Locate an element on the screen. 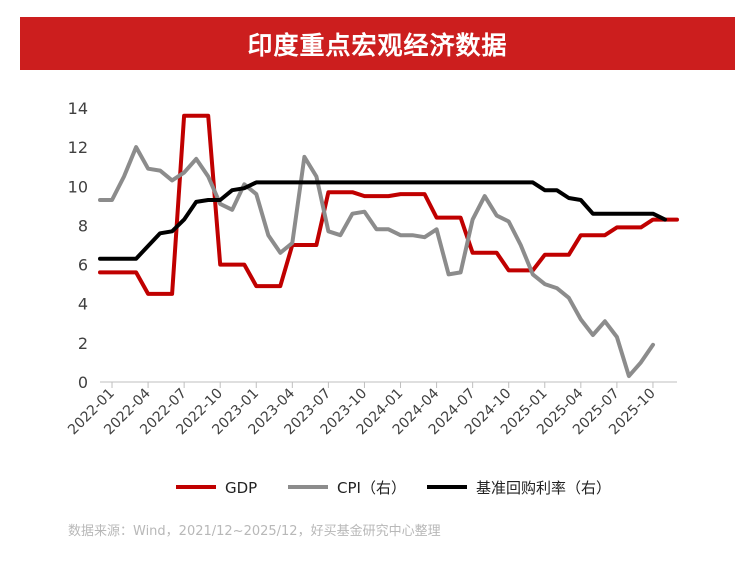 The width and height of the screenshot is (750, 564). y-tick-label: 14 is located at coordinates (78, 108).